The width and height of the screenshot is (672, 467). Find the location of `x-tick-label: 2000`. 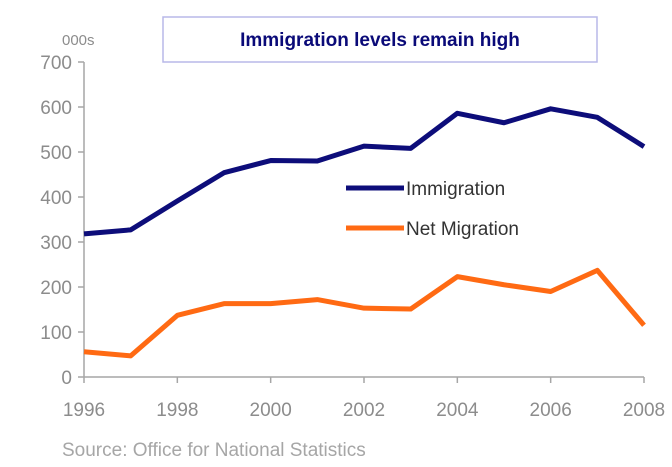

x-tick-label: 2000 is located at coordinates (271, 410).